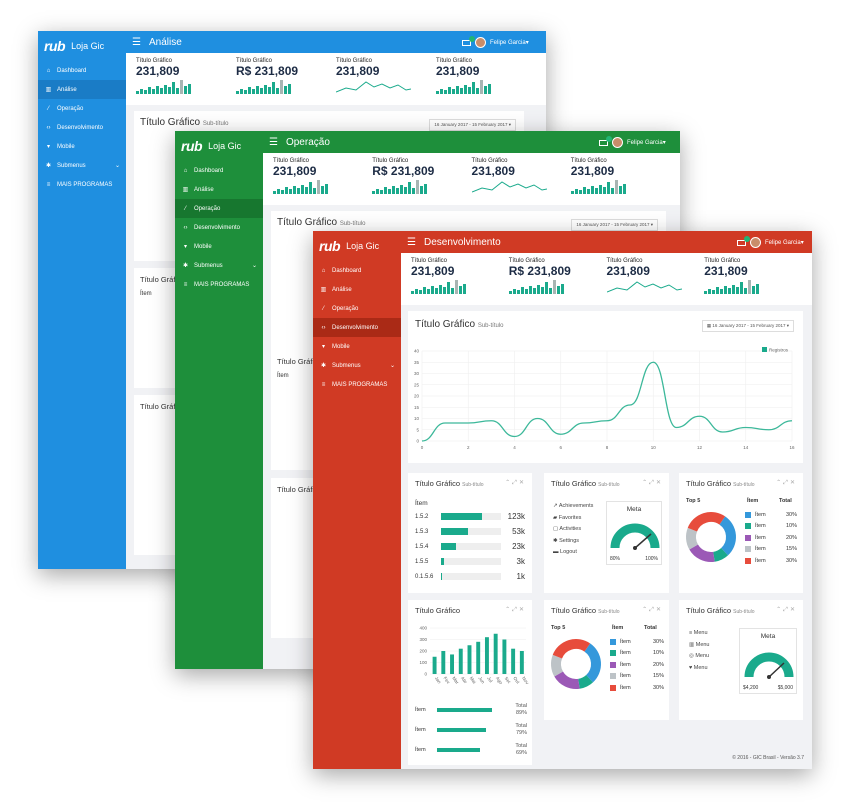 The width and height of the screenshot is (850, 812). What do you see at coordinates (417, 429) in the screenshot?
I see `y-tick-label: 5` at bounding box center [417, 429].